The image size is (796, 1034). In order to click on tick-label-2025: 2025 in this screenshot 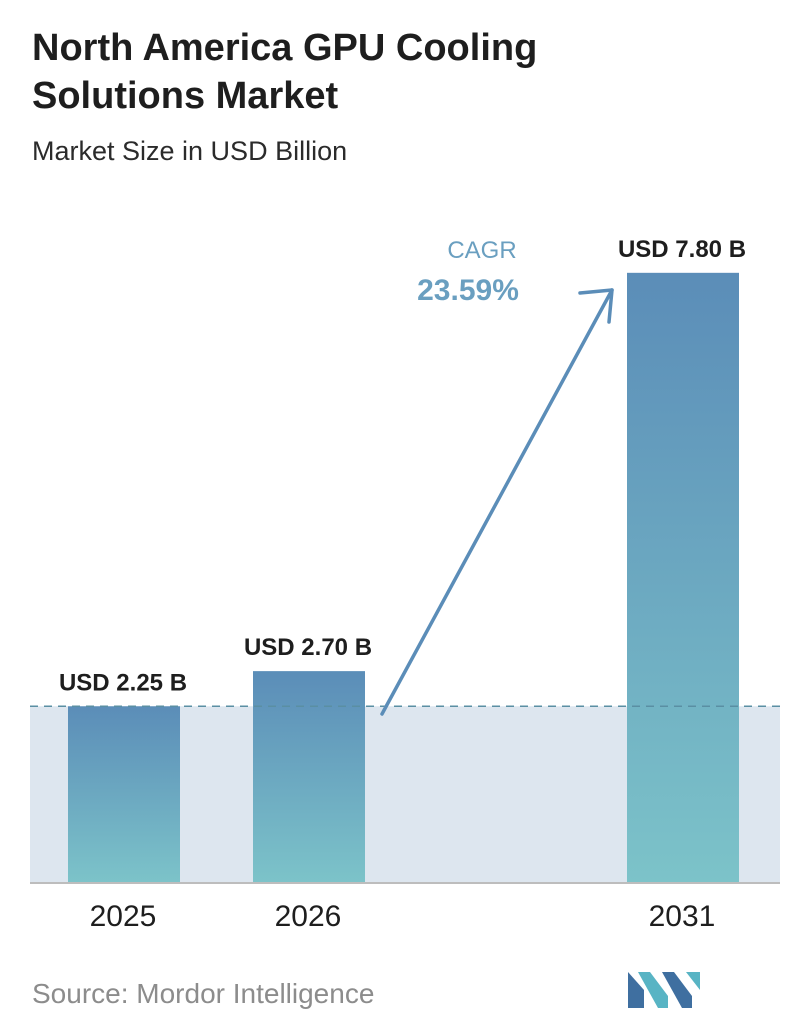, I will do `click(123, 916)`.